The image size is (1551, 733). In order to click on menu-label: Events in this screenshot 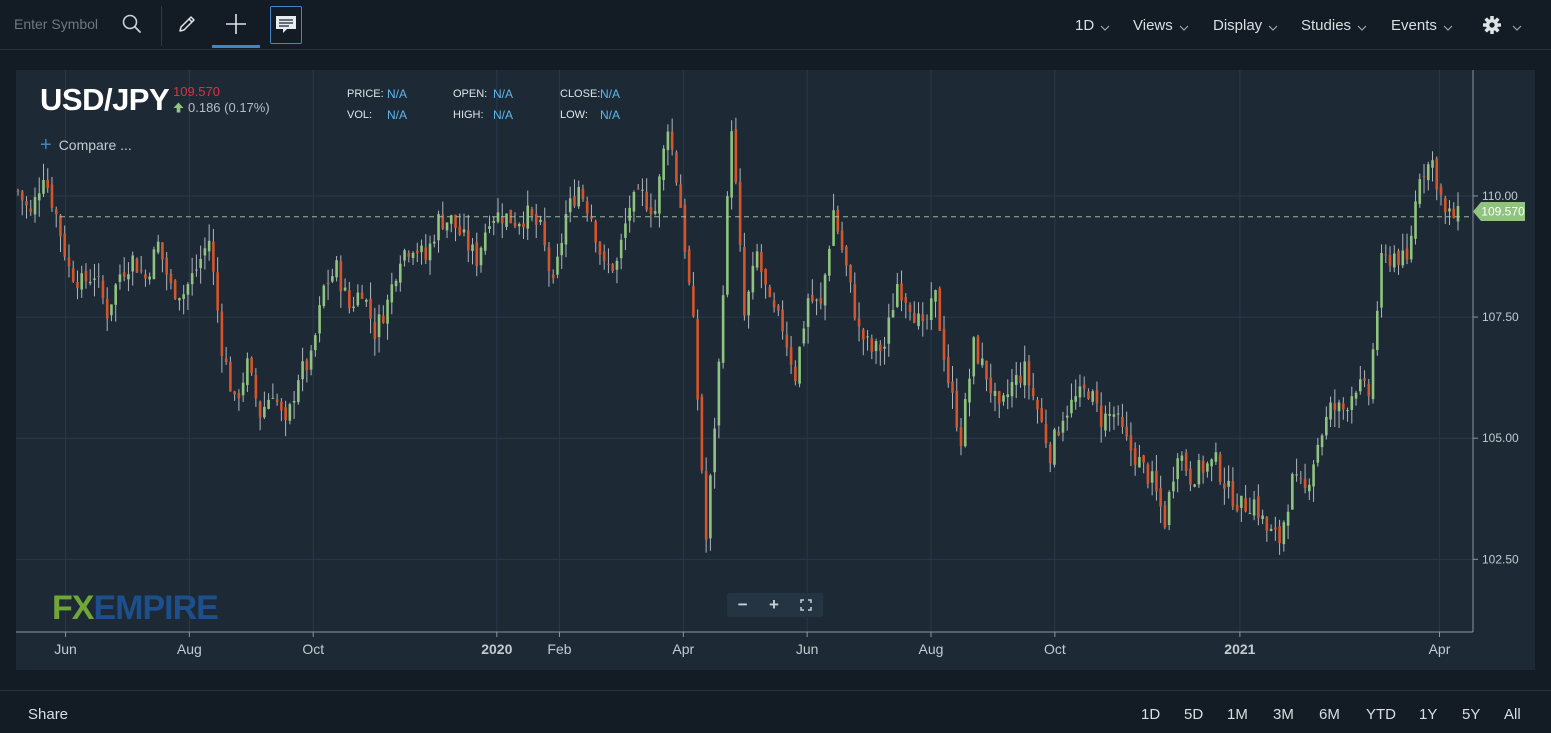, I will do `click(1414, 25)`.